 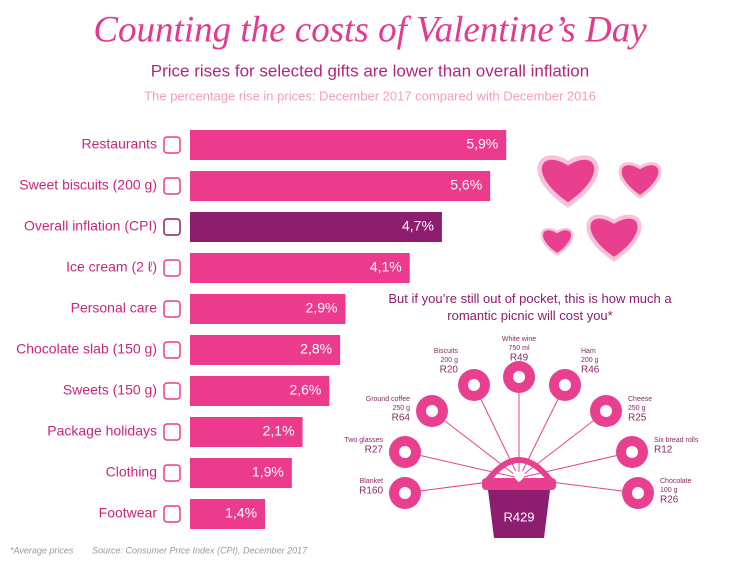 What do you see at coordinates (676, 440) in the screenshot?
I see `item-name: Six bread rolls` at bounding box center [676, 440].